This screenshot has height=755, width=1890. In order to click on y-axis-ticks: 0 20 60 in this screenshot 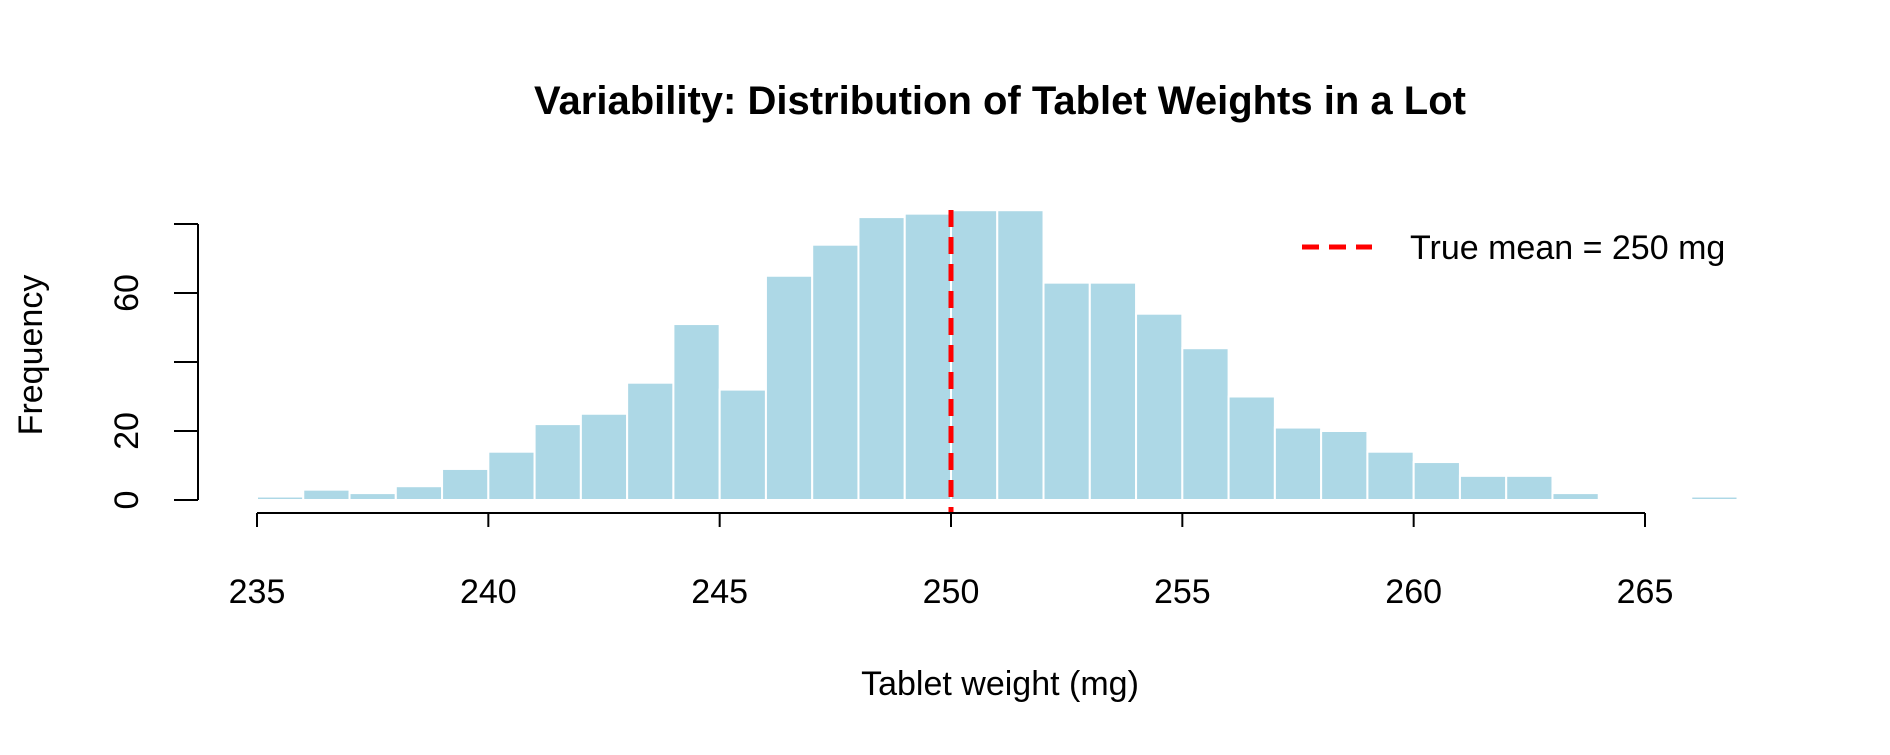, I will do `click(153, 366)`.